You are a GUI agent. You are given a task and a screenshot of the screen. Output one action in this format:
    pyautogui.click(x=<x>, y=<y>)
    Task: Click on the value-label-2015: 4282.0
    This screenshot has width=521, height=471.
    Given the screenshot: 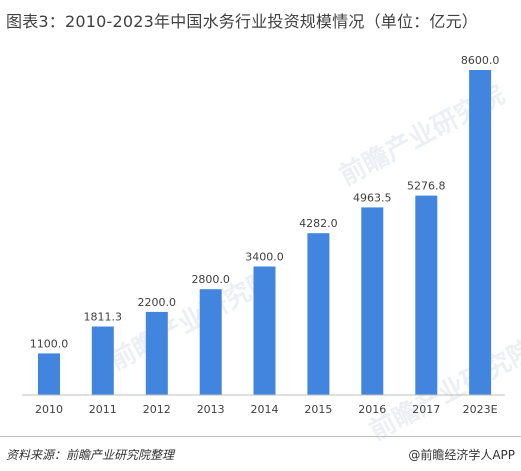 What is the action you would take?
    pyautogui.click(x=318, y=223)
    